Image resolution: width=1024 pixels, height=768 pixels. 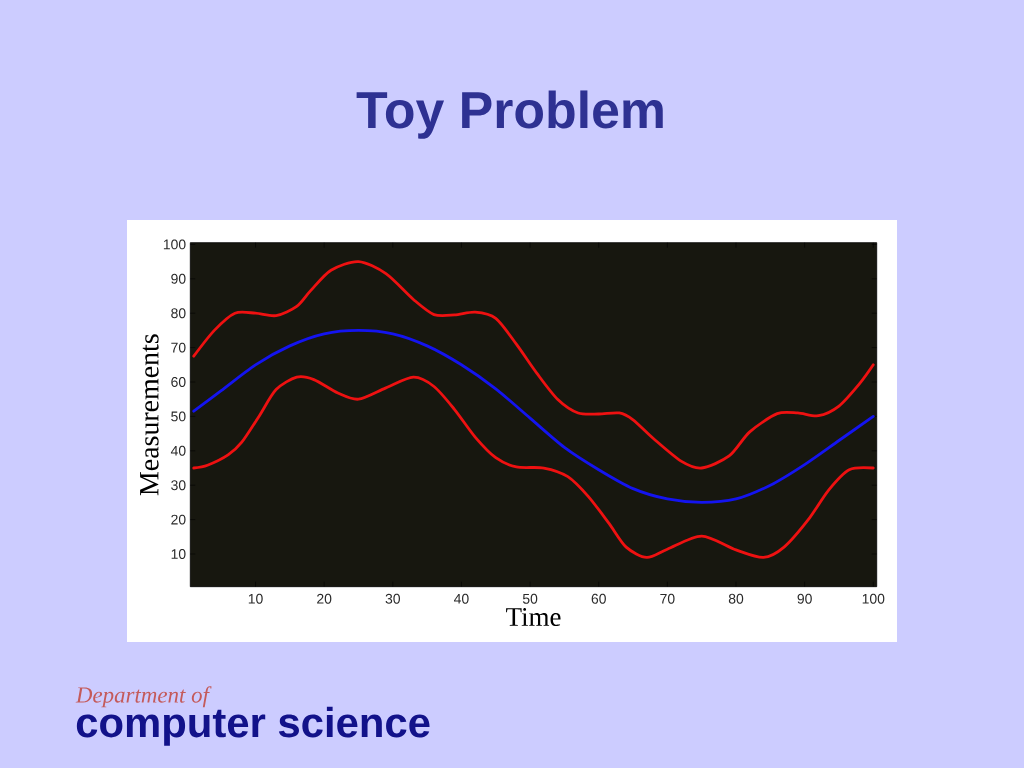 I want to click on x-tick-label: 40, so click(x=461, y=598).